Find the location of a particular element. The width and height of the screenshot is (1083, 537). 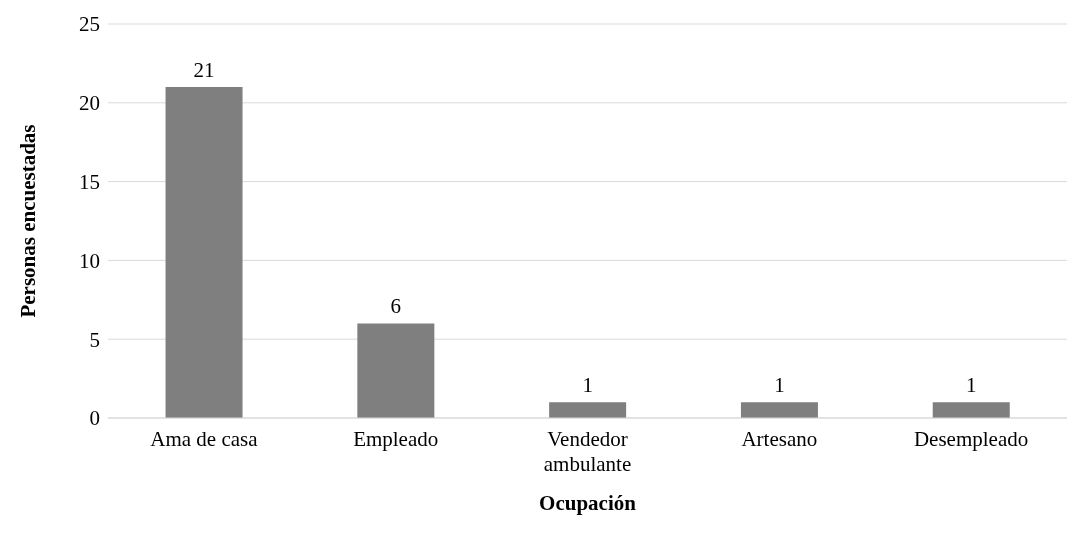

y-tick-label: 25 is located at coordinates (89, 24).